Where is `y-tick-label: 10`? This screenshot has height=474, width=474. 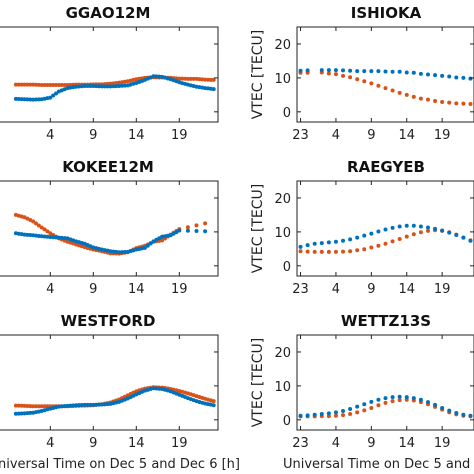
y-tick-label: 10 is located at coordinates (282, 233).